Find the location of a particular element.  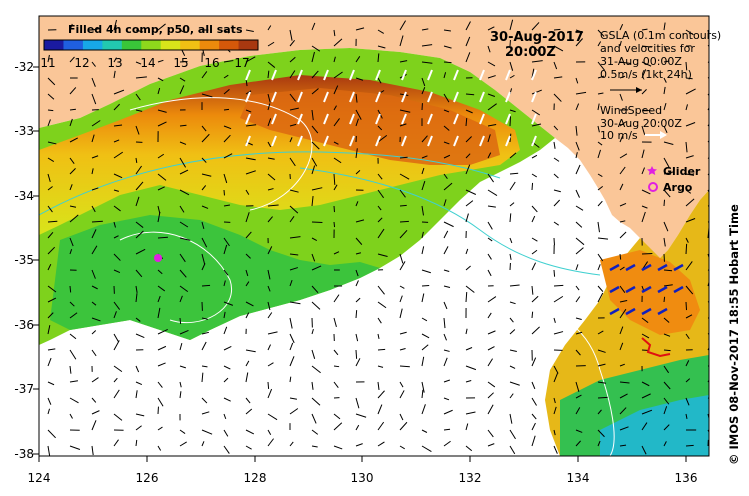

credit-text: © IMOS 08-Nov-2017 18:55 Hobart Time is located at coordinates (734, 334).